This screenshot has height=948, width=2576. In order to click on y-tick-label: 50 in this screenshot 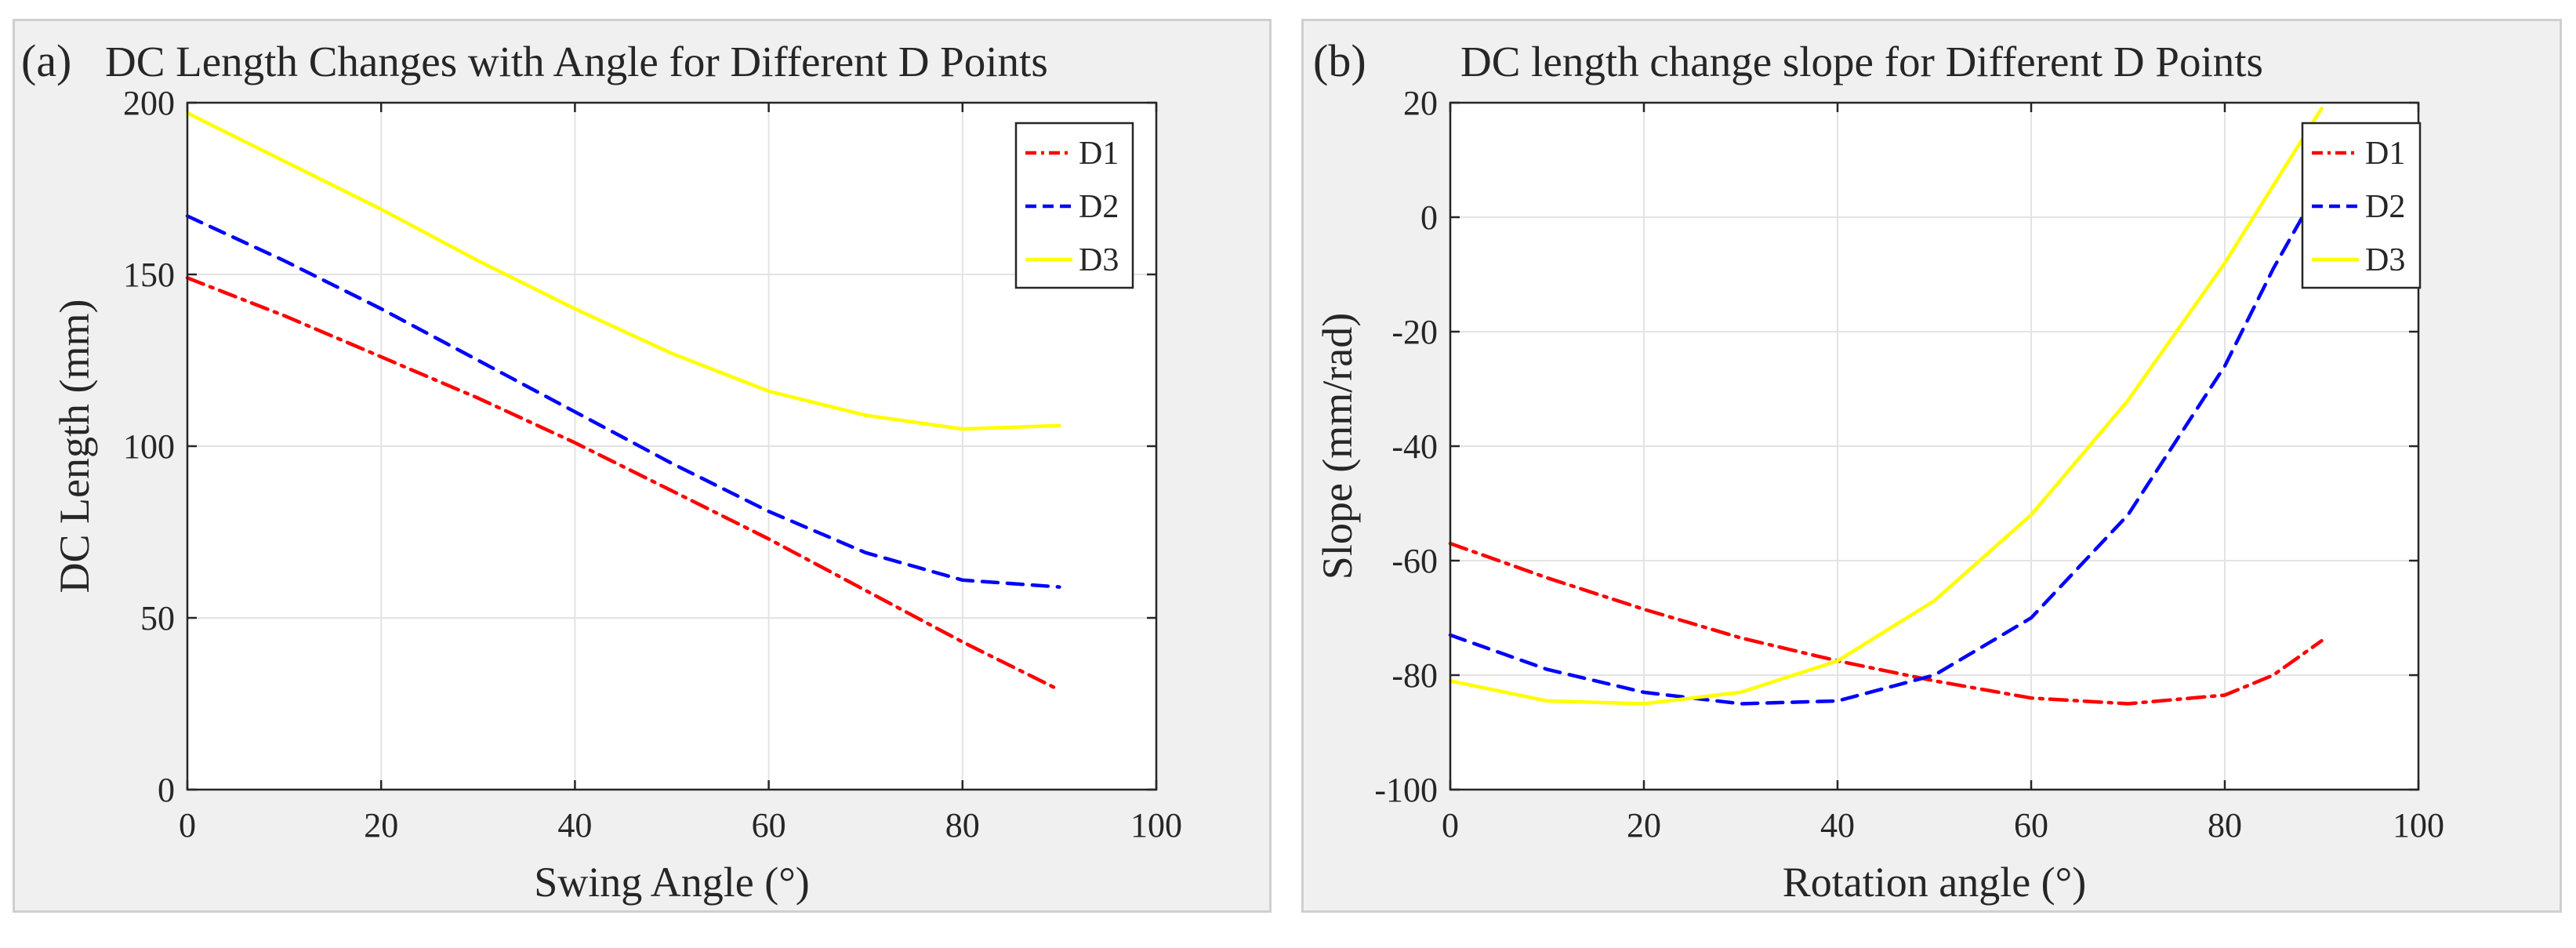, I will do `click(158, 618)`.